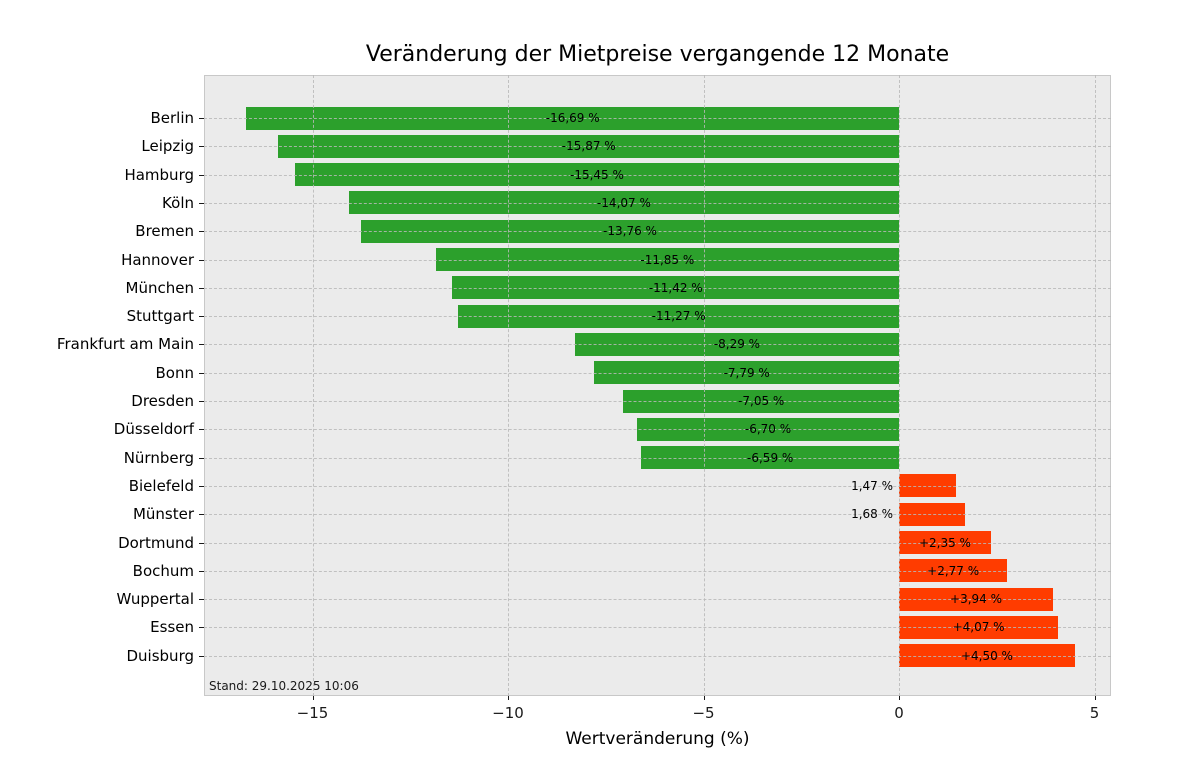  Describe the element at coordinates (174, 372) in the screenshot. I see `y-tick-label-bonn: Bonn` at that location.